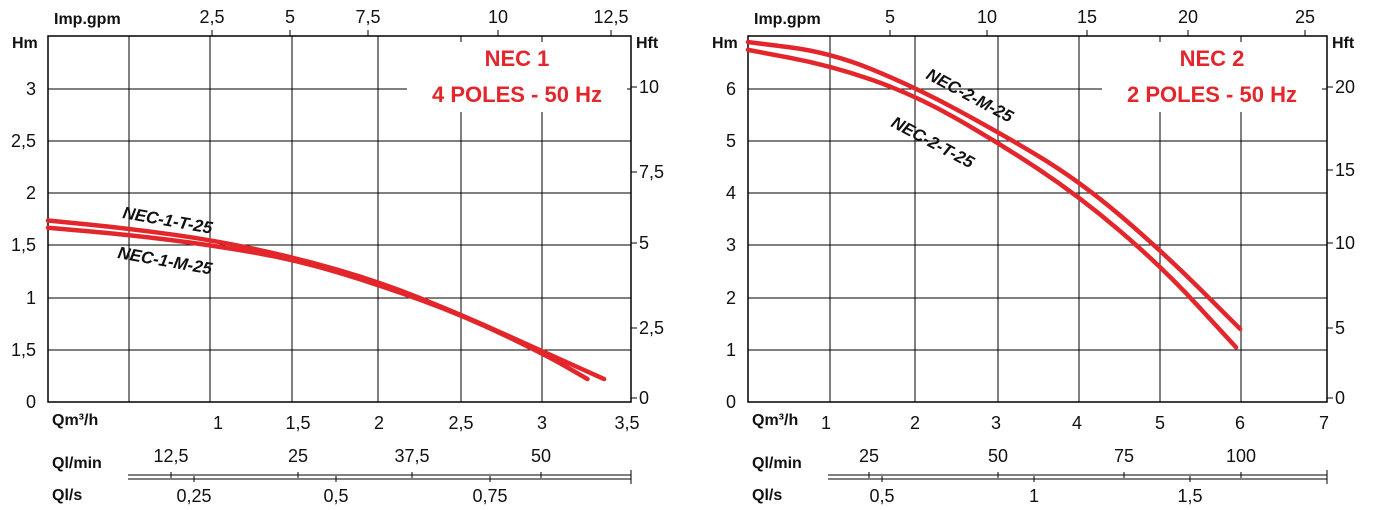 This screenshot has width=1379, height=510. I want to click on x-tick-label: 4, so click(1077, 423).